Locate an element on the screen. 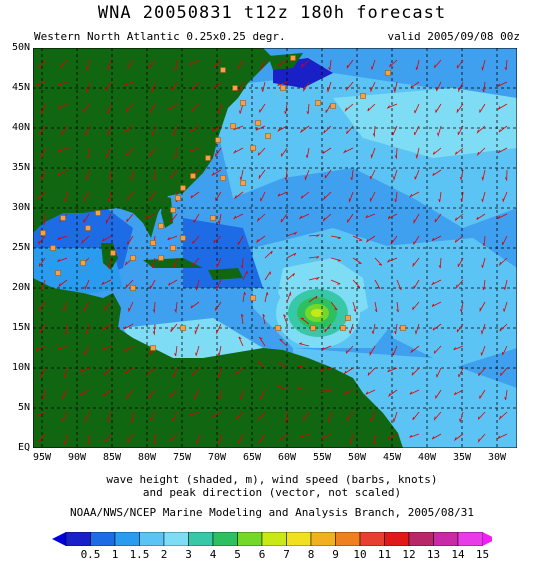  colorbar-low-arrow is located at coordinates (59, 539).